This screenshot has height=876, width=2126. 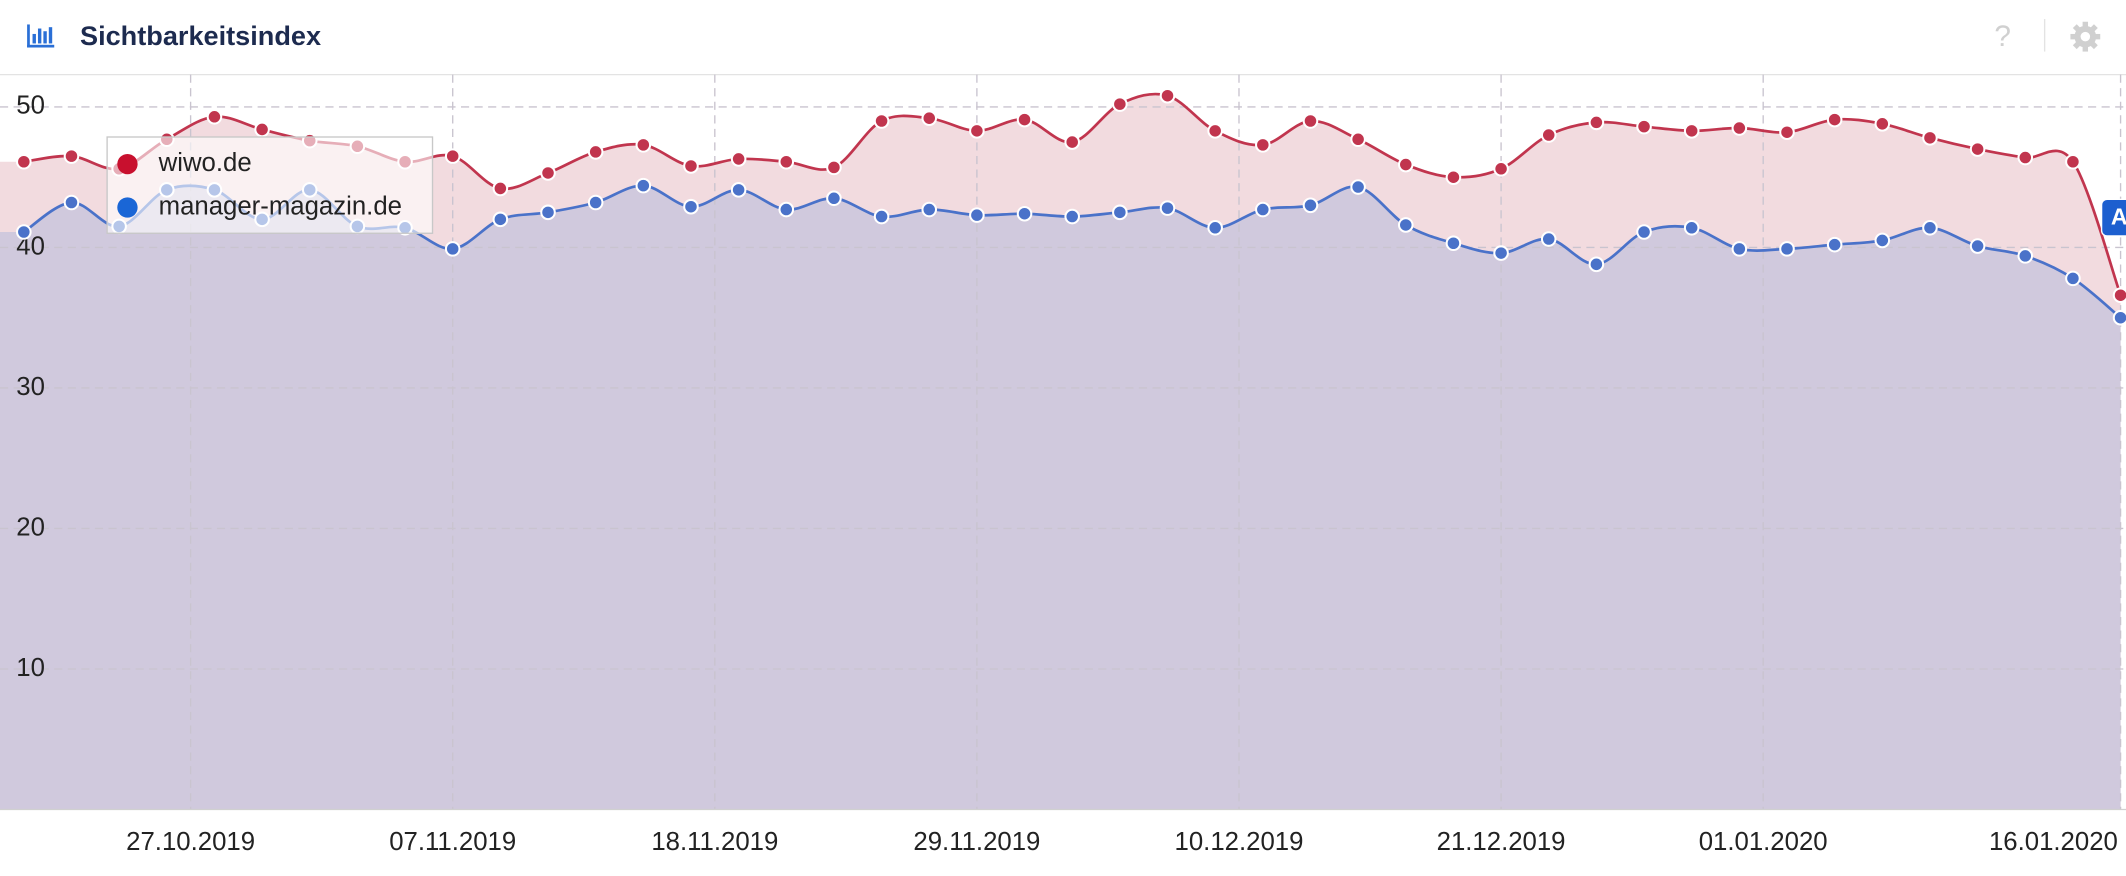 I want to click on x-tick-label: 18.11.2019, so click(x=714, y=842).